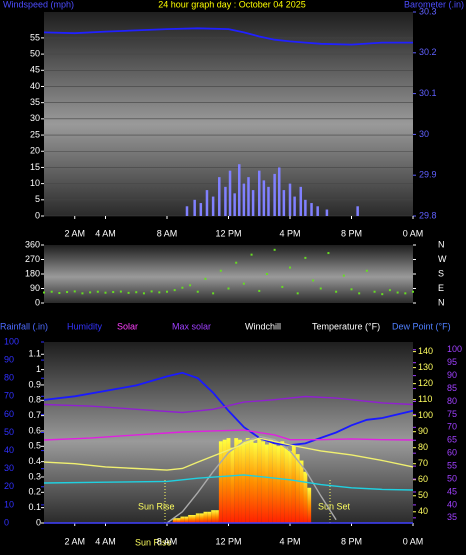  What do you see at coordinates (32, 259) in the screenshot?
I see `y-tick-label: 270` at bounding box center [32, 259].